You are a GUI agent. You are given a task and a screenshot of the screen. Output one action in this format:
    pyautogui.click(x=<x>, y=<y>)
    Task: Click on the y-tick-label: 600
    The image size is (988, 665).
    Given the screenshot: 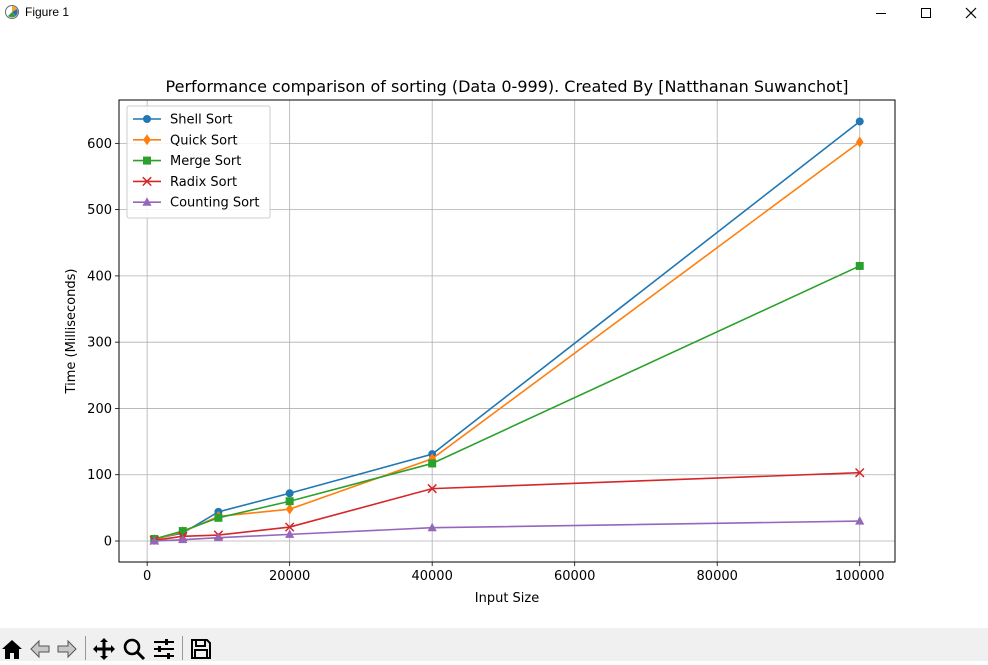 What is the action you would take?
    pyautogui.click(x=99, y=144)
    